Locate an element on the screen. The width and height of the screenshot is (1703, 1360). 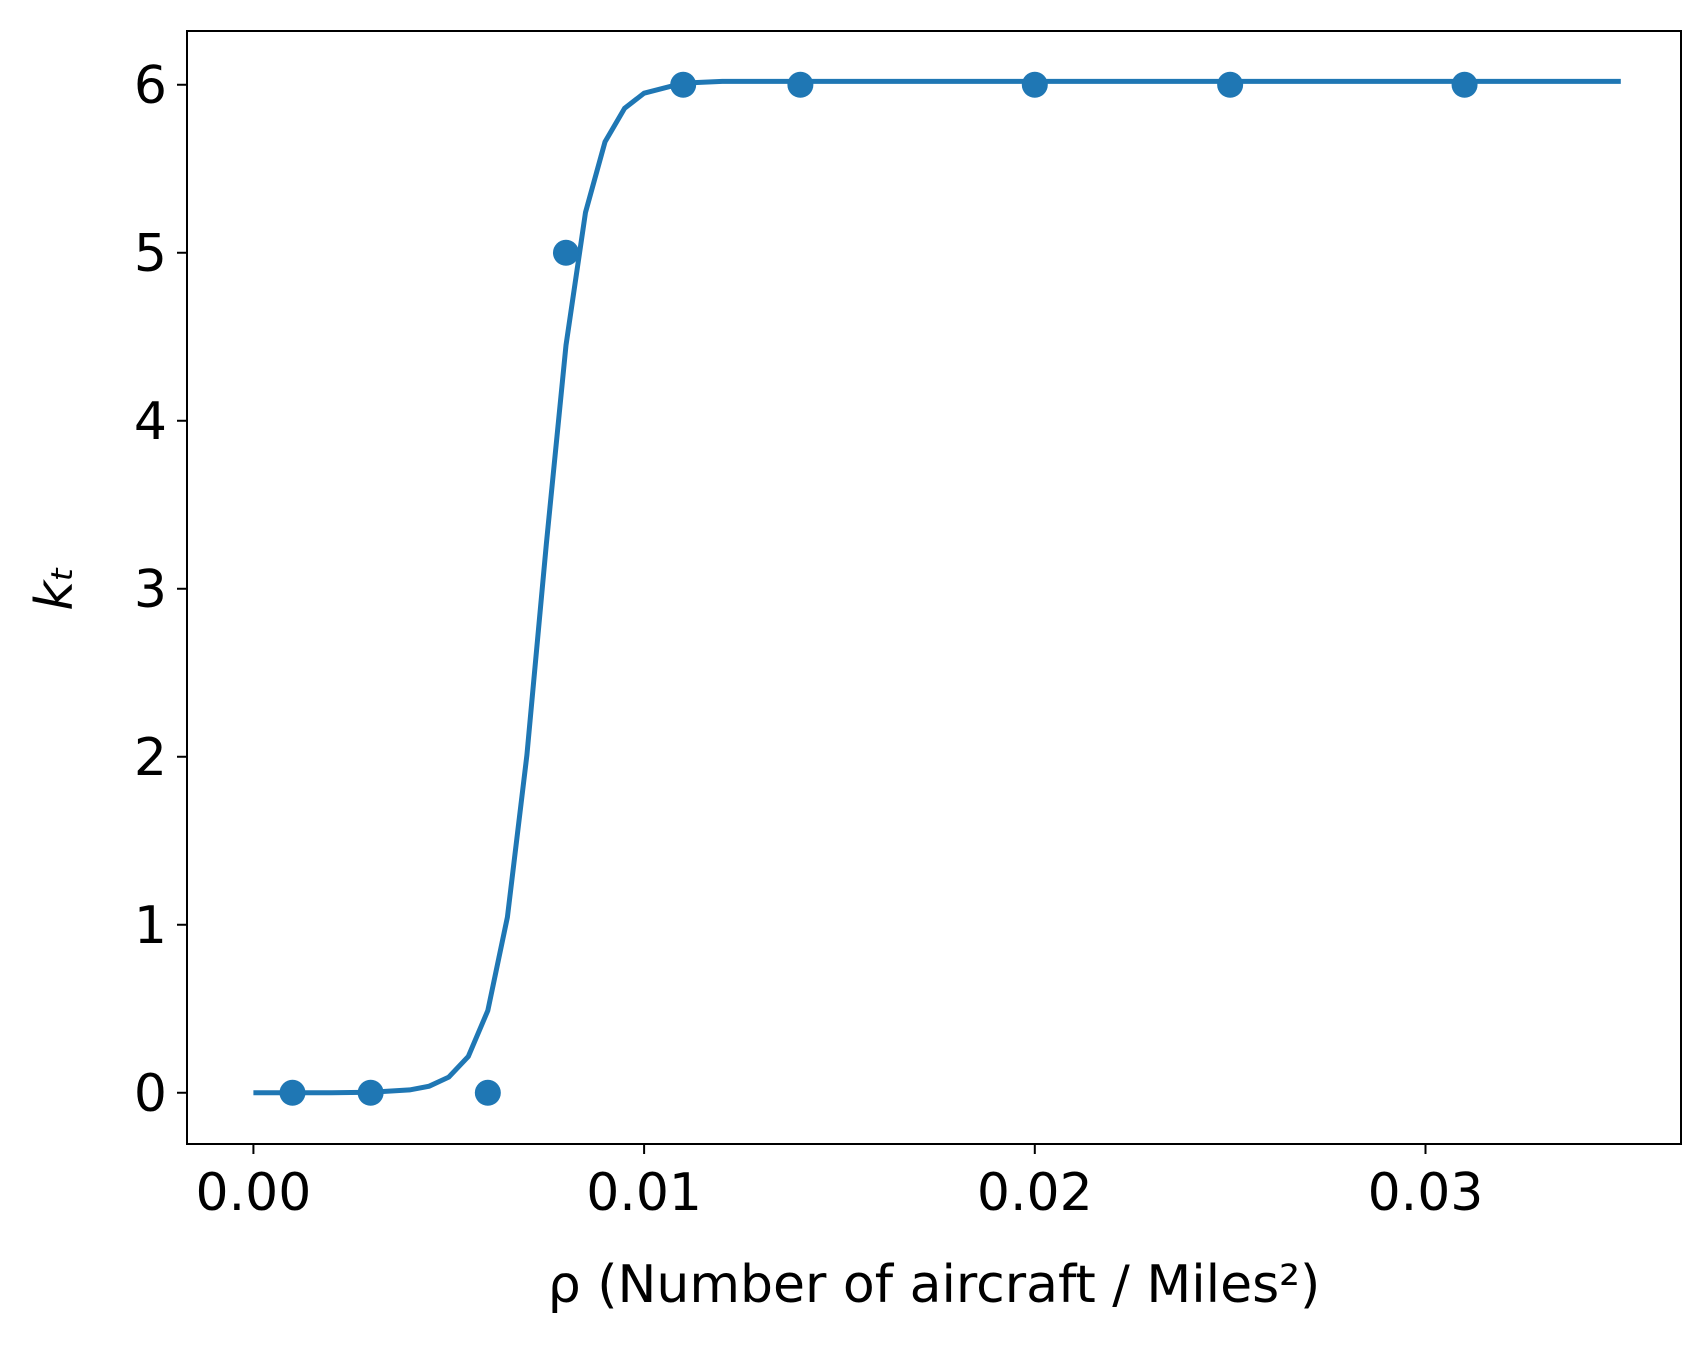
x-axis-label: ρ (Number of aircraft / Miles²) is located at coordinates (934, 1285).